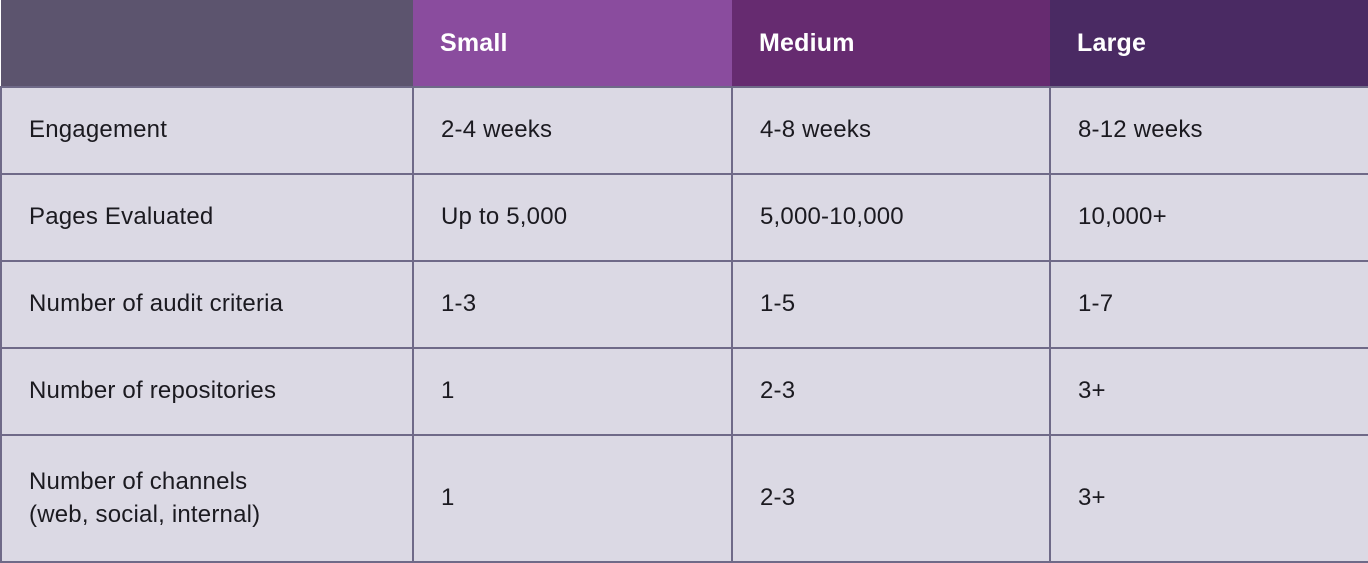 The image size is (1368, 563). I want to click on row-label: Pages Evaluated, so click(207, 217).